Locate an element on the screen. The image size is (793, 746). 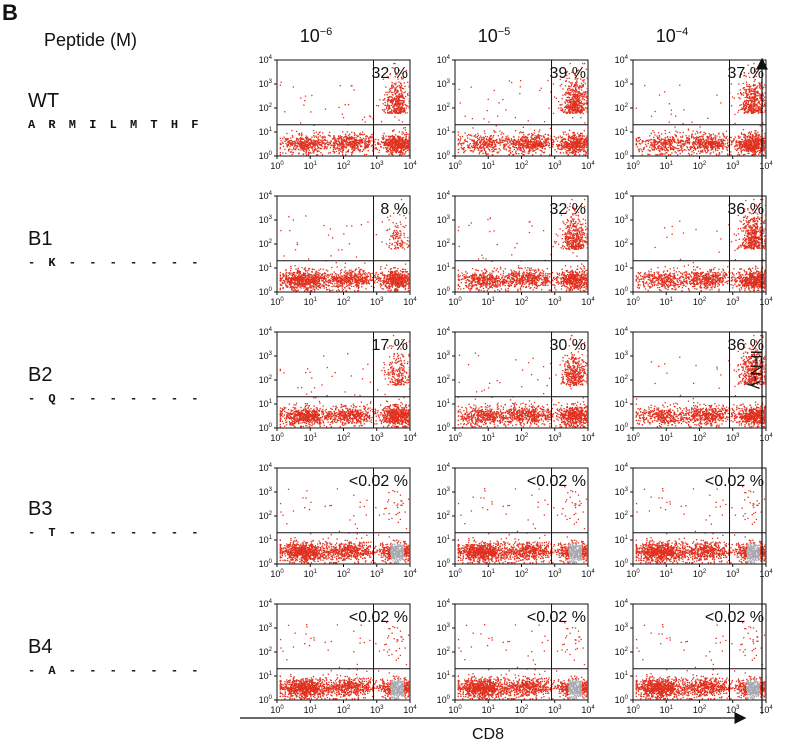
x-tick-label: 101 is located at coordinates (311, 166).